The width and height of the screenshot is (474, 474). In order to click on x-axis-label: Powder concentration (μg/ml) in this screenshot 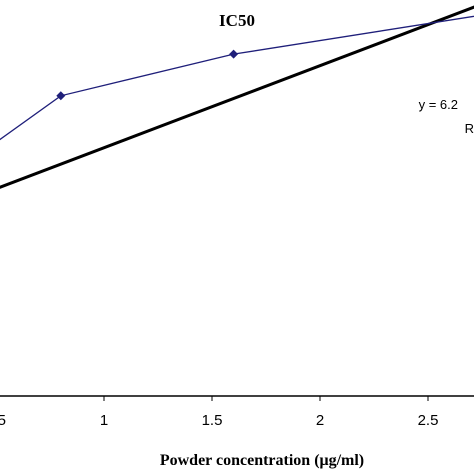, I will do `click(262, 460)`.